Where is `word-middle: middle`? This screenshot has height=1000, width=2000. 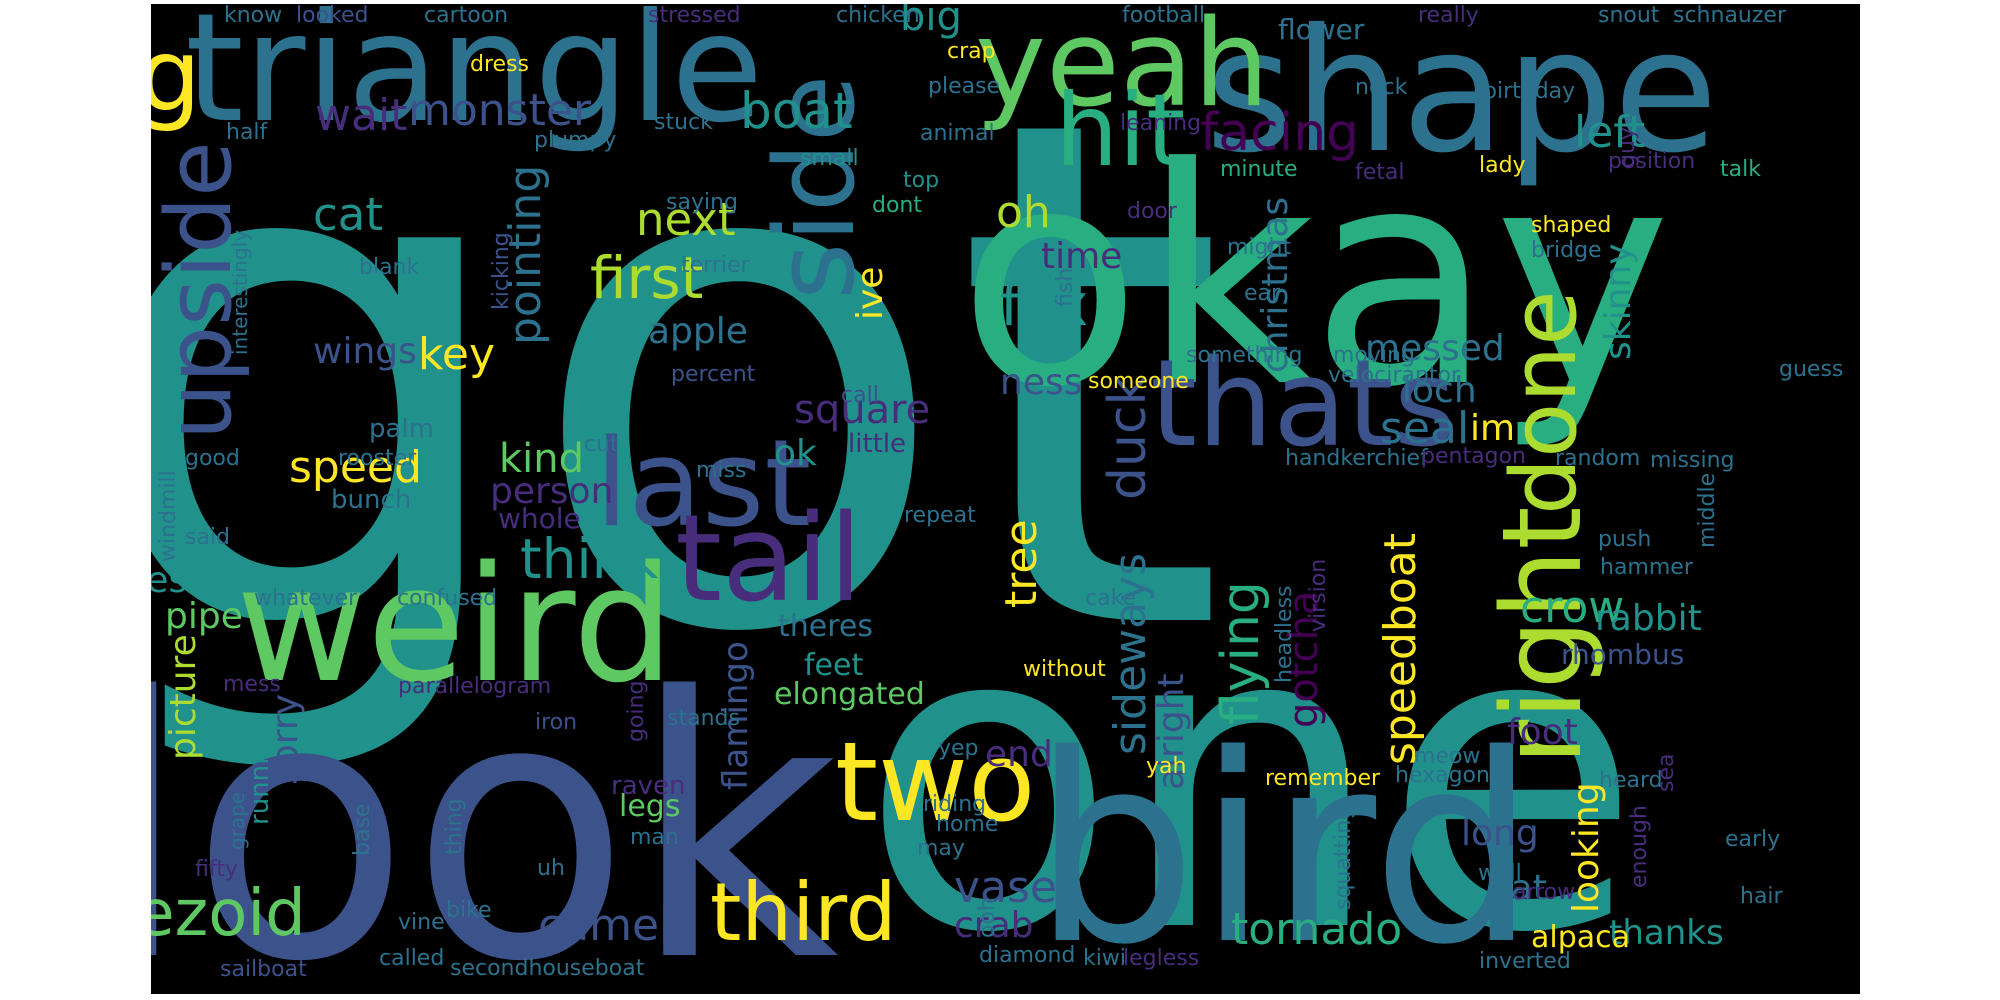 word-middle: middle is located at coordinates (1707, 510).